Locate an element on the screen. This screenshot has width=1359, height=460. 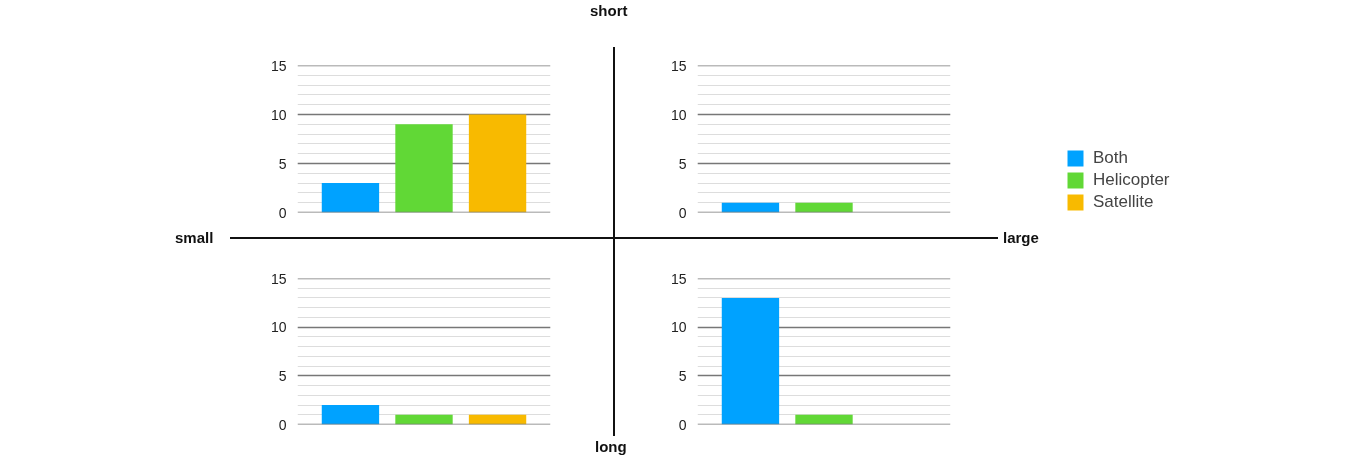
text: short is located at coordinates (609, 11).